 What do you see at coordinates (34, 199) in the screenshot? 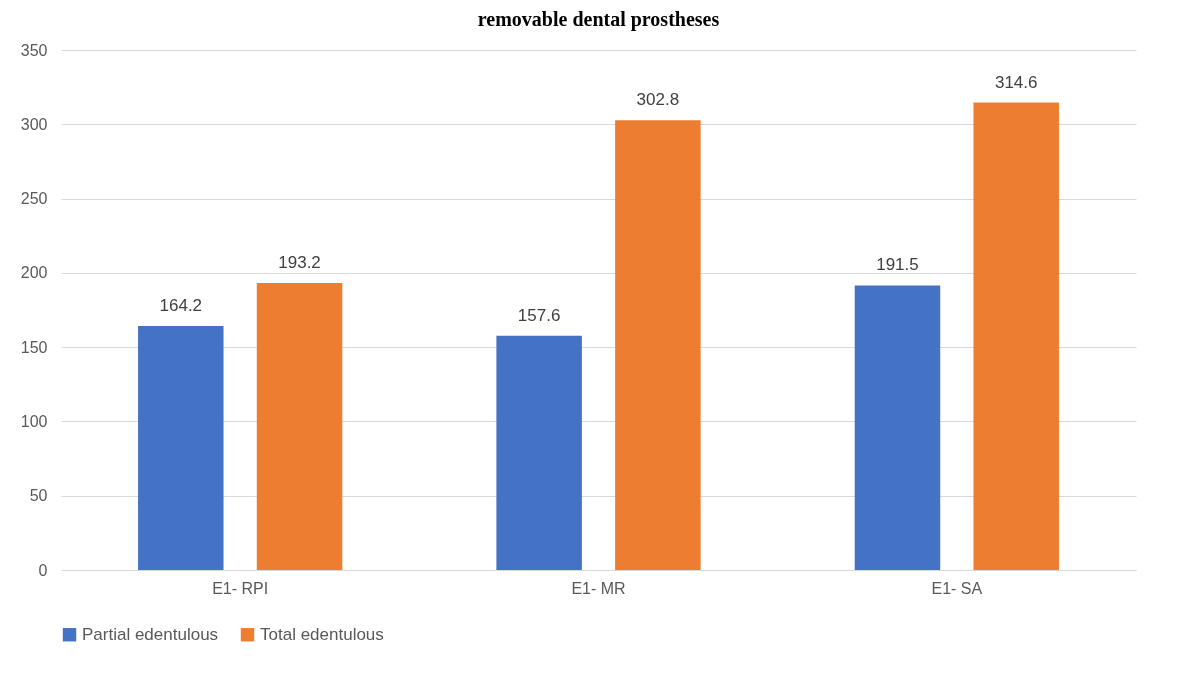
I see `y-tick-label: 250` at bounding box center [34, 199].